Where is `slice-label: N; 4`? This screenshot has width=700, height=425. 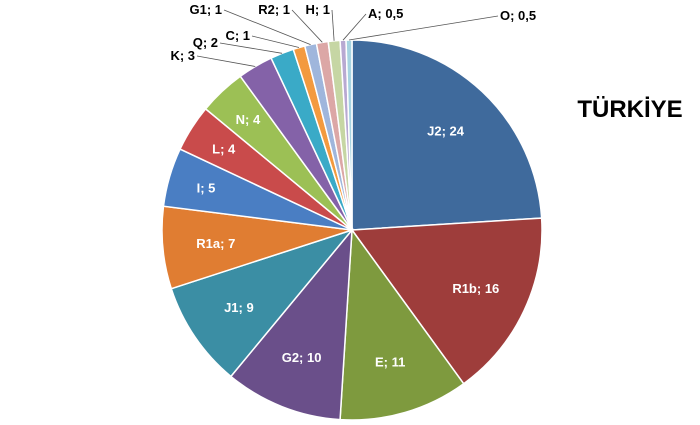 slice-label: N; 4 is located at coordinates (248, 119).